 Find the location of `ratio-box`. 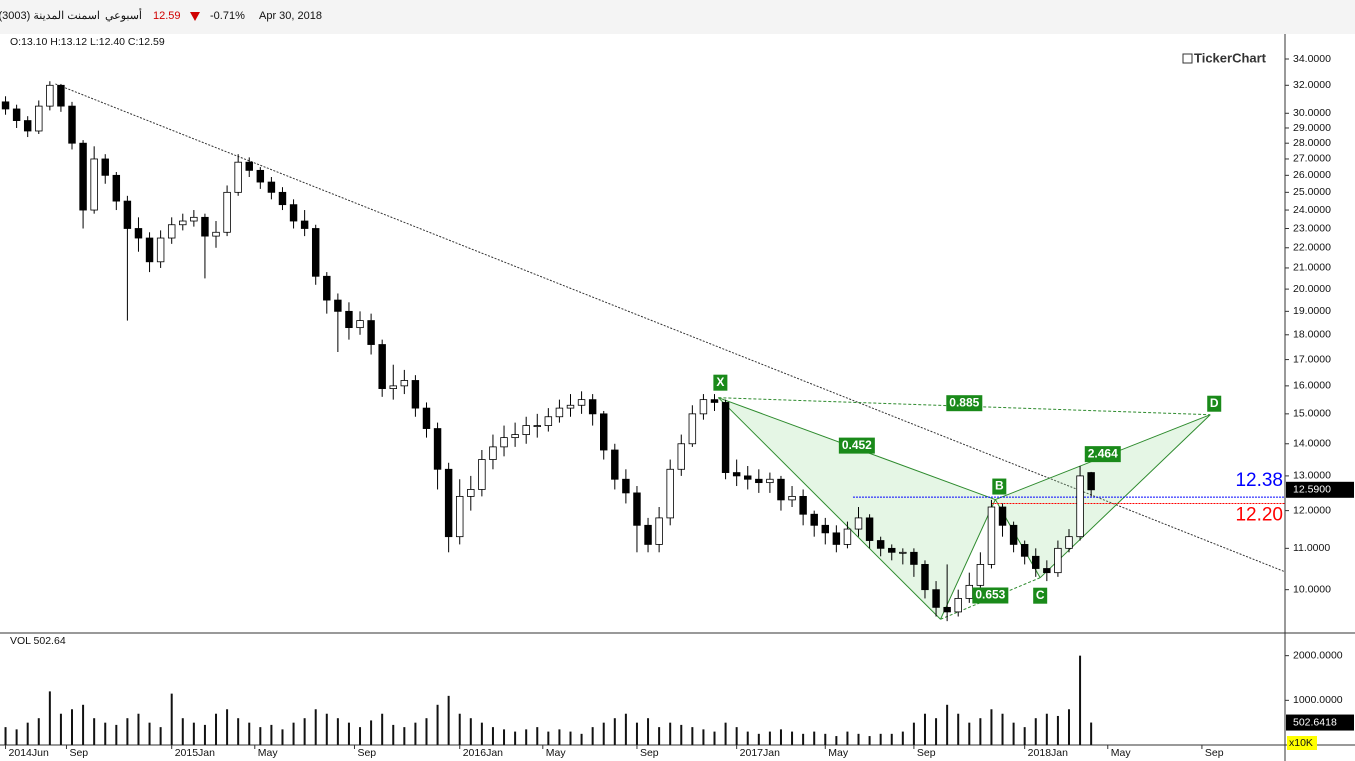

ratio-box is located at coordinates (856, 445).